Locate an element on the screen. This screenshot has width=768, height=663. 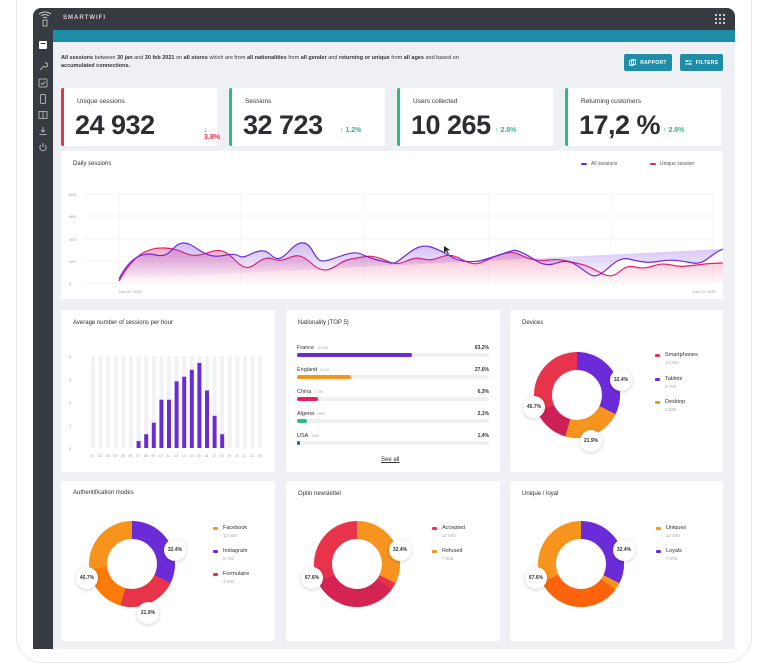
hour-label: 05 is located at coordinates (123, 456).